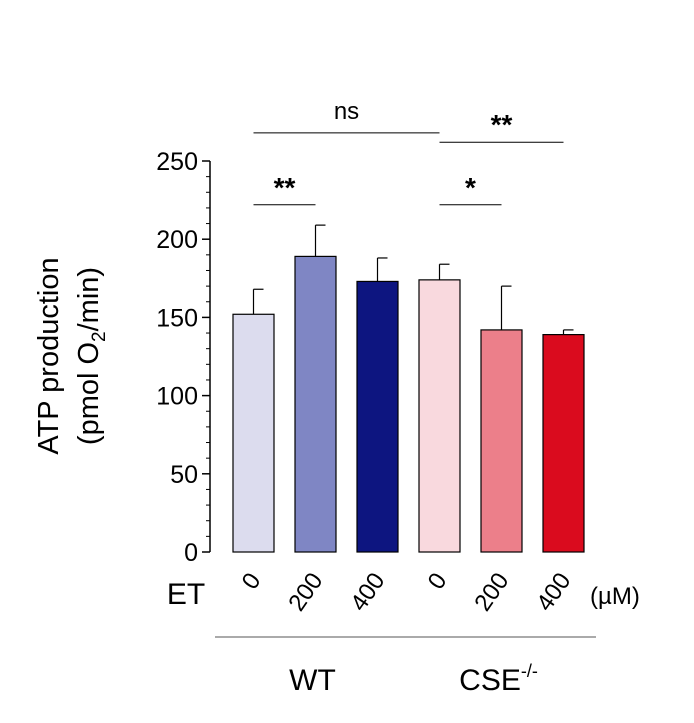  Describe the element at coordinates (312, 680) in the screenshot. I see `group-label-0: WT` at that location.